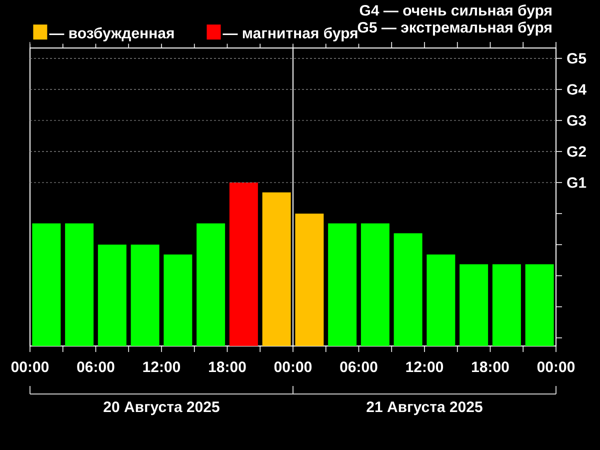 The image size is (600, 450). Describe the element at coordinates (111, 34) in the screenshot. I see `legend-label: — возбужденная` at that location.